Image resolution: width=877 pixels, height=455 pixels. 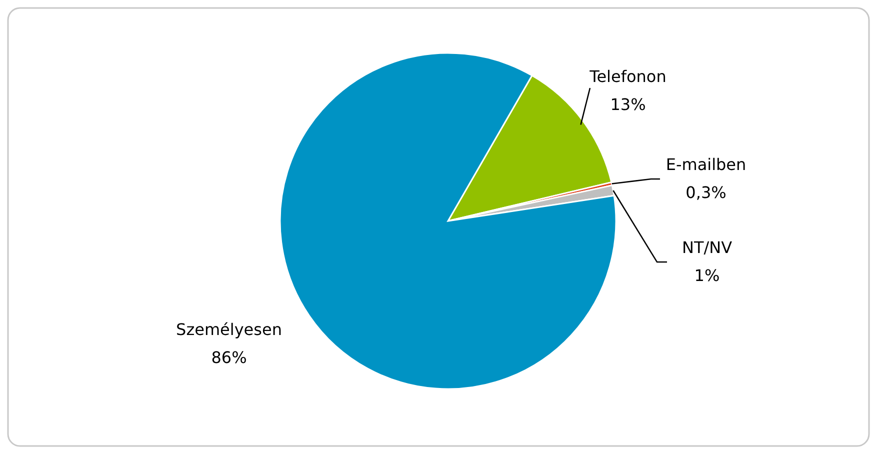 I want to click on data-label: 1%, so click(x=707, y=275).